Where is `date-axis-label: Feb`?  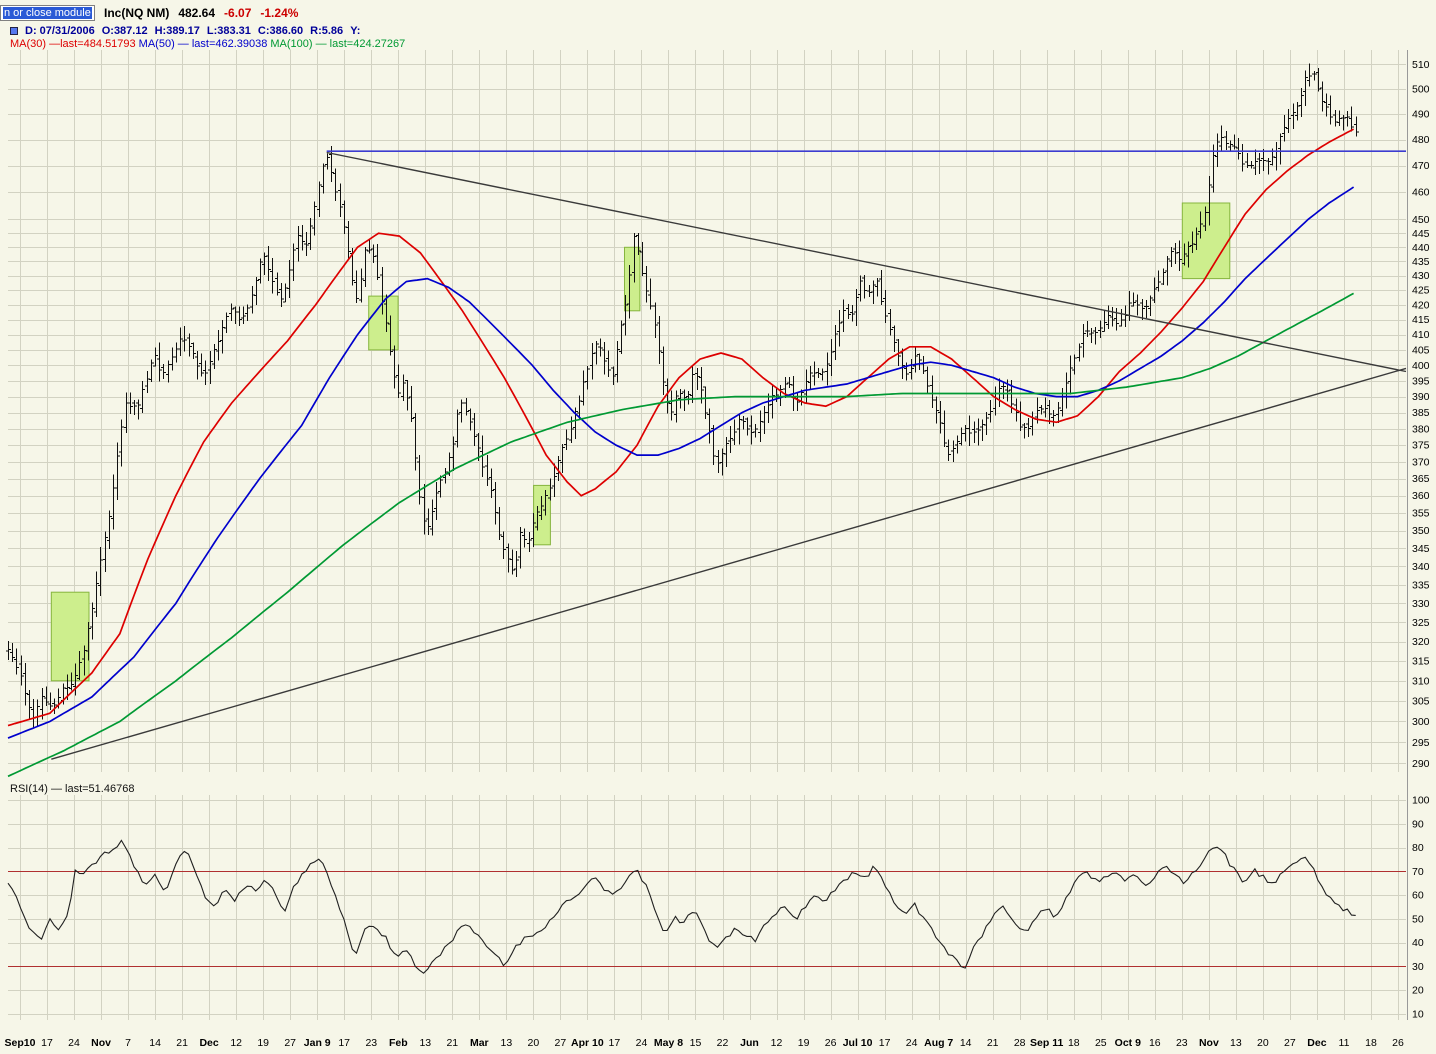
date-axis-label: Feb is located at coordinates (398, 1043).